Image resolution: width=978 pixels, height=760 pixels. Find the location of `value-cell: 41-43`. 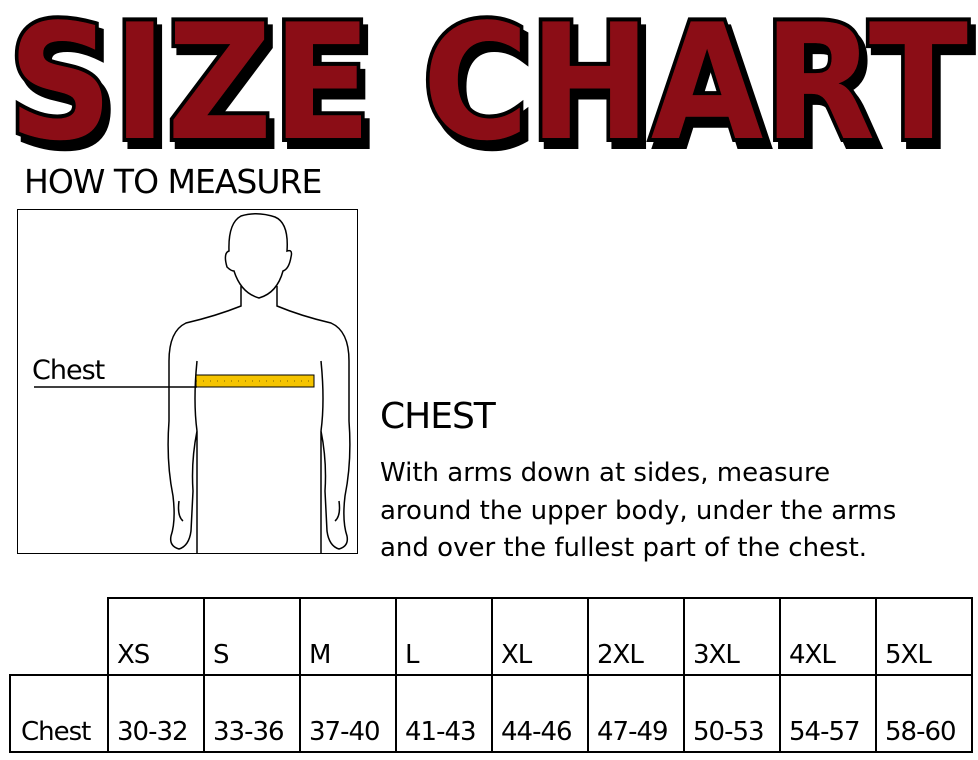

value-cell: 41-43 is located at coordinates (444, 713).